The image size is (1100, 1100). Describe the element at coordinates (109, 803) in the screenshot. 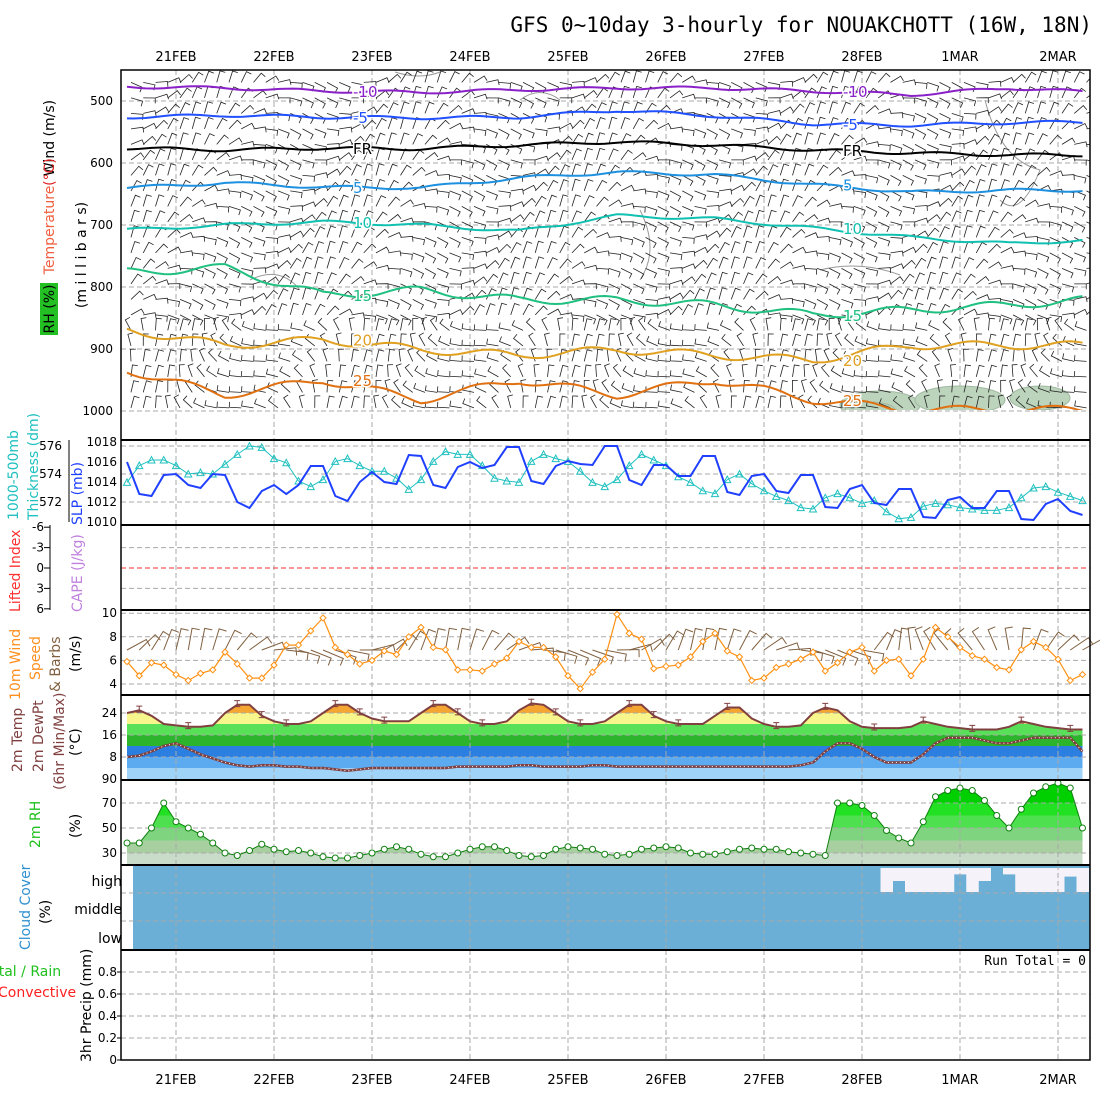

I see `tick-label: 70` at that location.